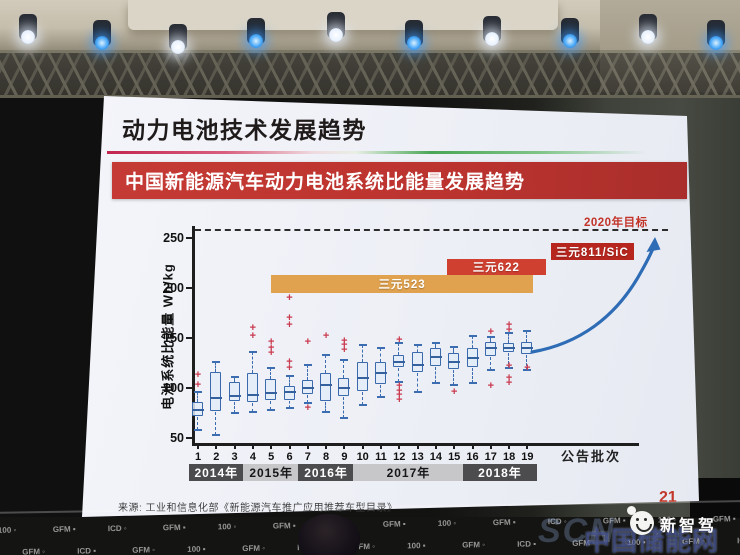  Describe the element at coordinates (326, 472) in the screenshot. I see `year-band-2016年: 2016年` at that location.